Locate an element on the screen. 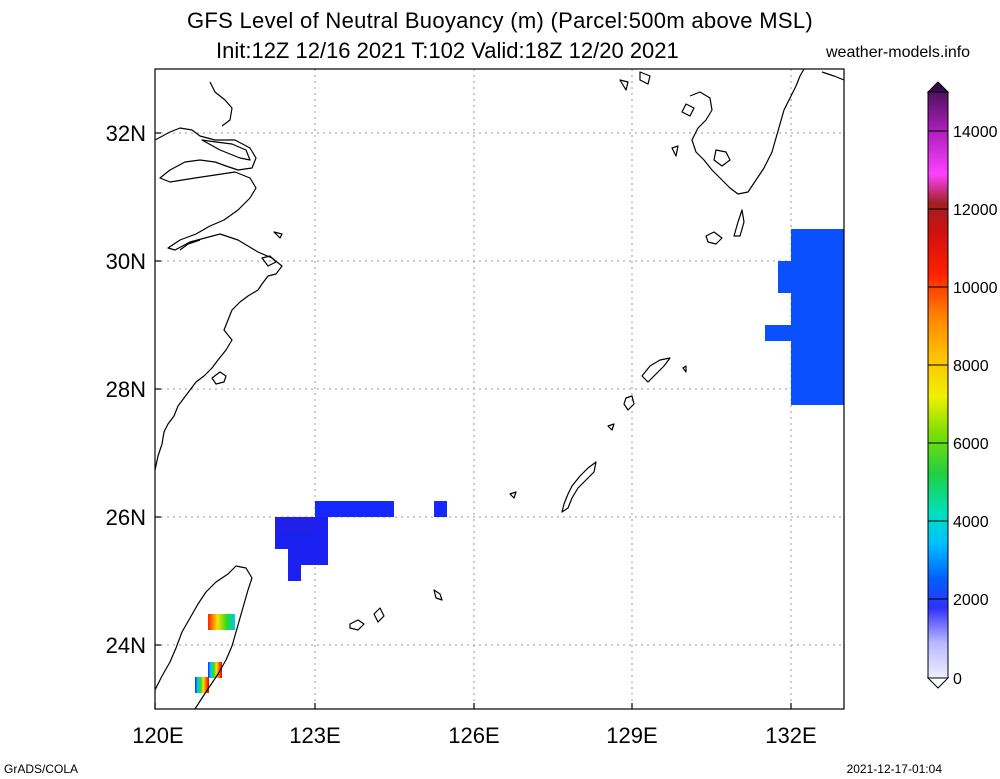 Image resolution: width=1000 pixels, height=779 pixels. shade-east-notch2 is located at coordinates (812, 365).